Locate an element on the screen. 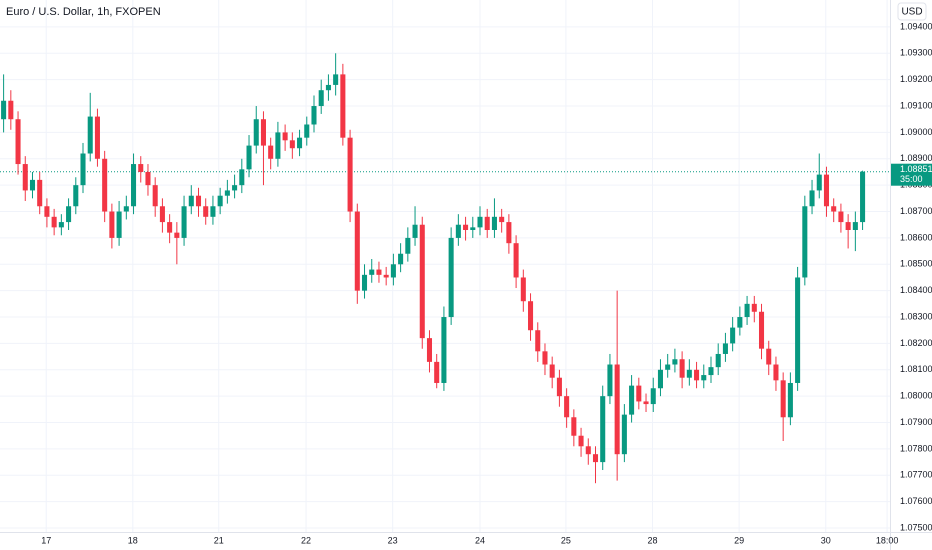 This screenshot has width=932, height=550. x-tick-label: 21 is located at coordinates (219, 540).